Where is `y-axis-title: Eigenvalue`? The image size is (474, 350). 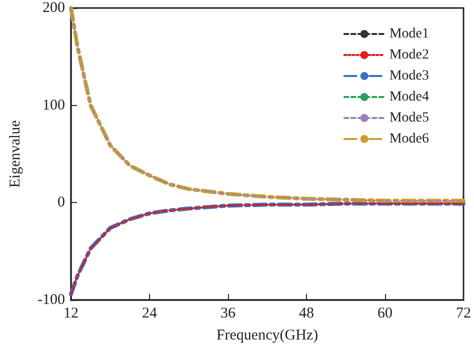
y-axis-title: Eigenvalue is located at coordinates (16, 154).